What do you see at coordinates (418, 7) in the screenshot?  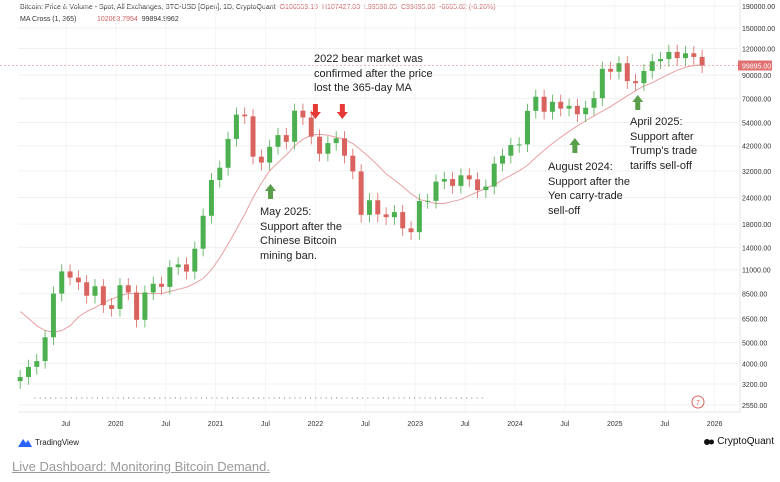 I see `ohlc-close: C99895.00` at bounding box center [418, 7].